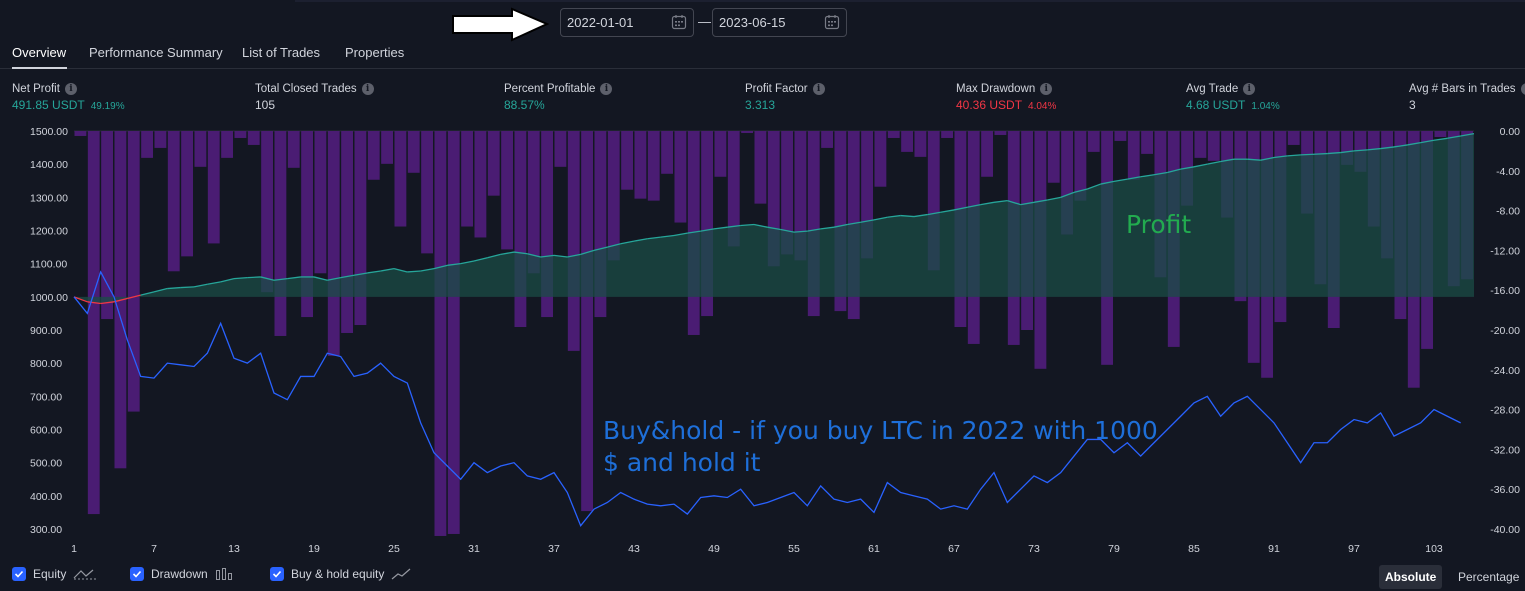 The height and width of the screenshot is (591, 1525). I want to click on tab-list-of-trades: List of Trades, so click(281, 52).